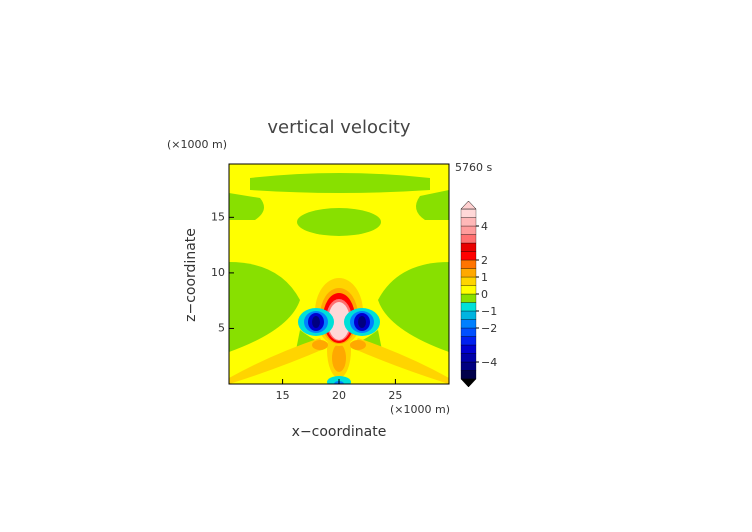 This screenshot has width=752, height=532. Describe the element at coordinates (484, 294) in the screenshot. I see `colorbar-tick-label: 0` at that location.